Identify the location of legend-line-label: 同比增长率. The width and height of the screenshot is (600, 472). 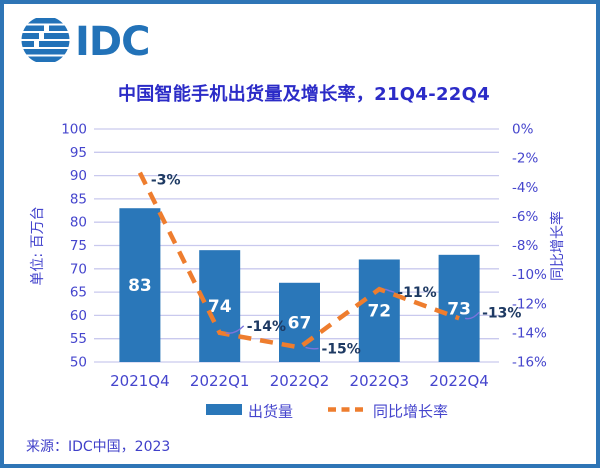
(410, 412).